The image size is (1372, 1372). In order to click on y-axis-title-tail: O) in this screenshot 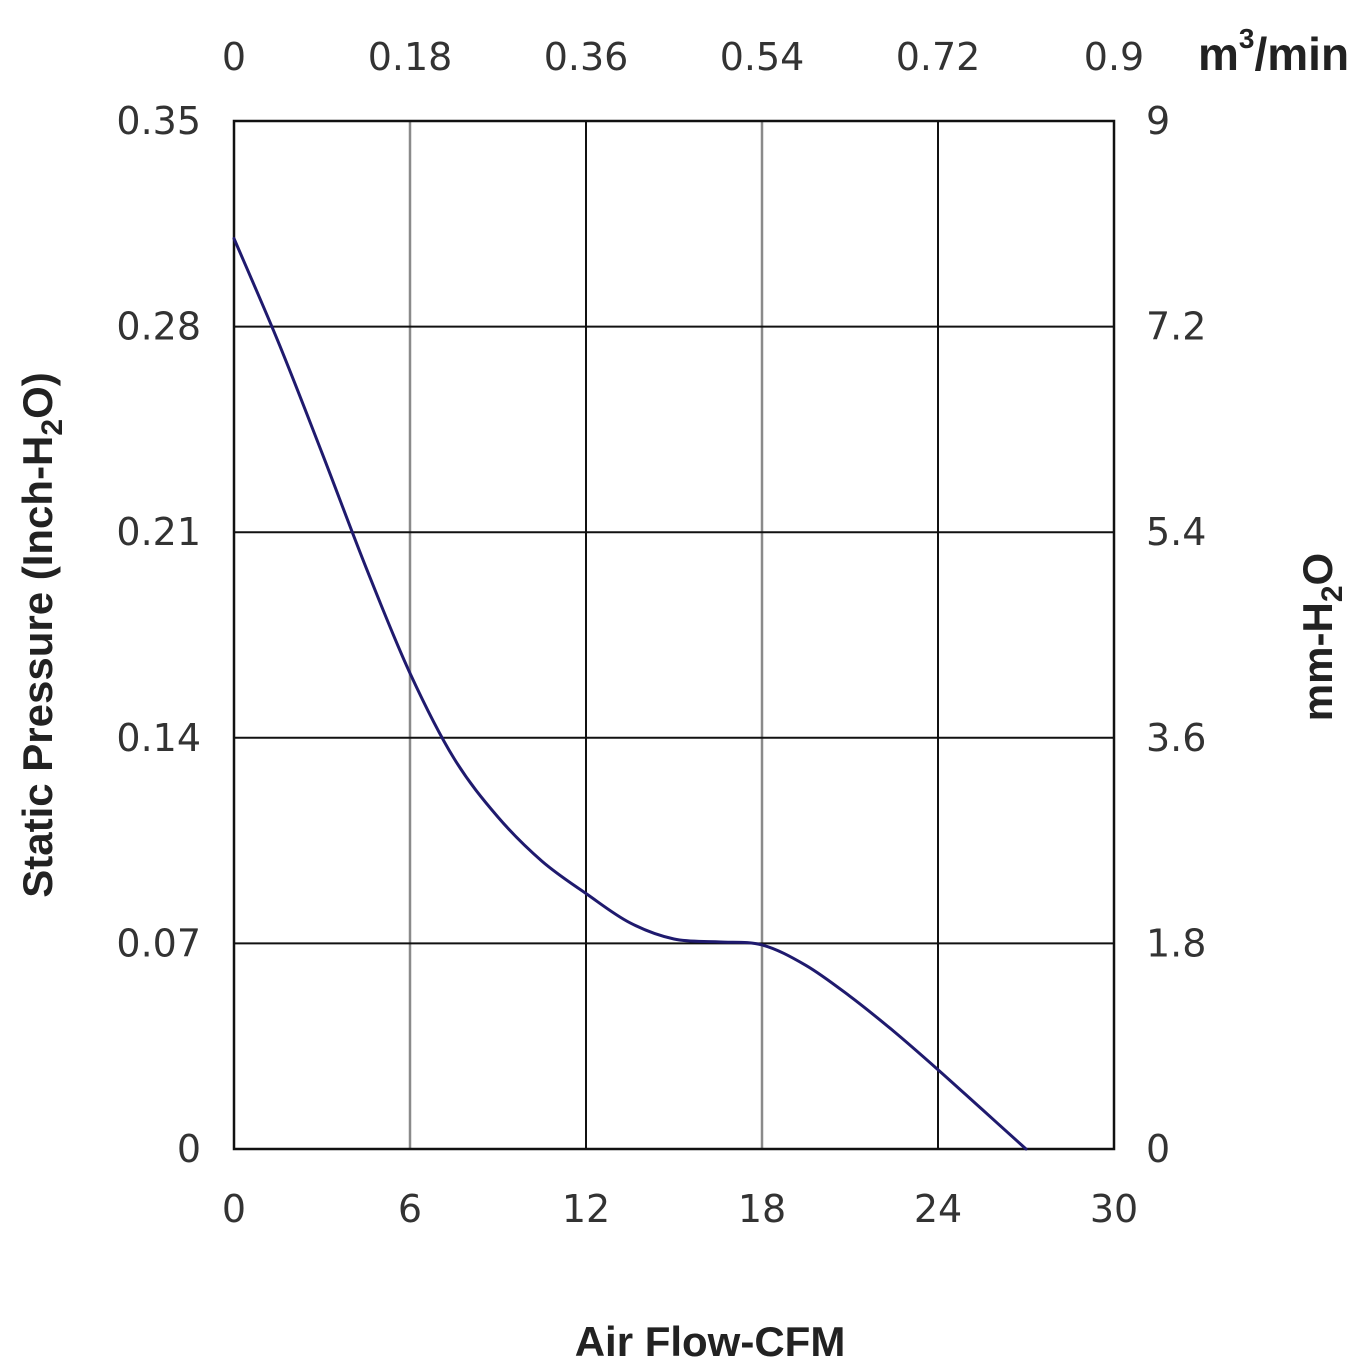, I will do `click(37, 395)`.